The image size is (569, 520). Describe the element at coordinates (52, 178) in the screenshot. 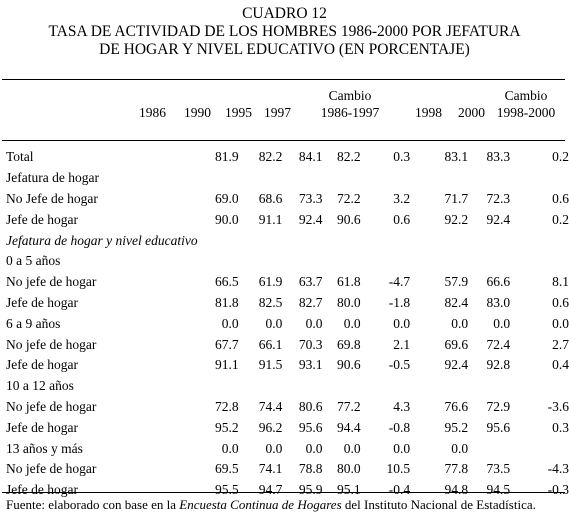

I see `row-label: Jefatura de hogar` at that location.